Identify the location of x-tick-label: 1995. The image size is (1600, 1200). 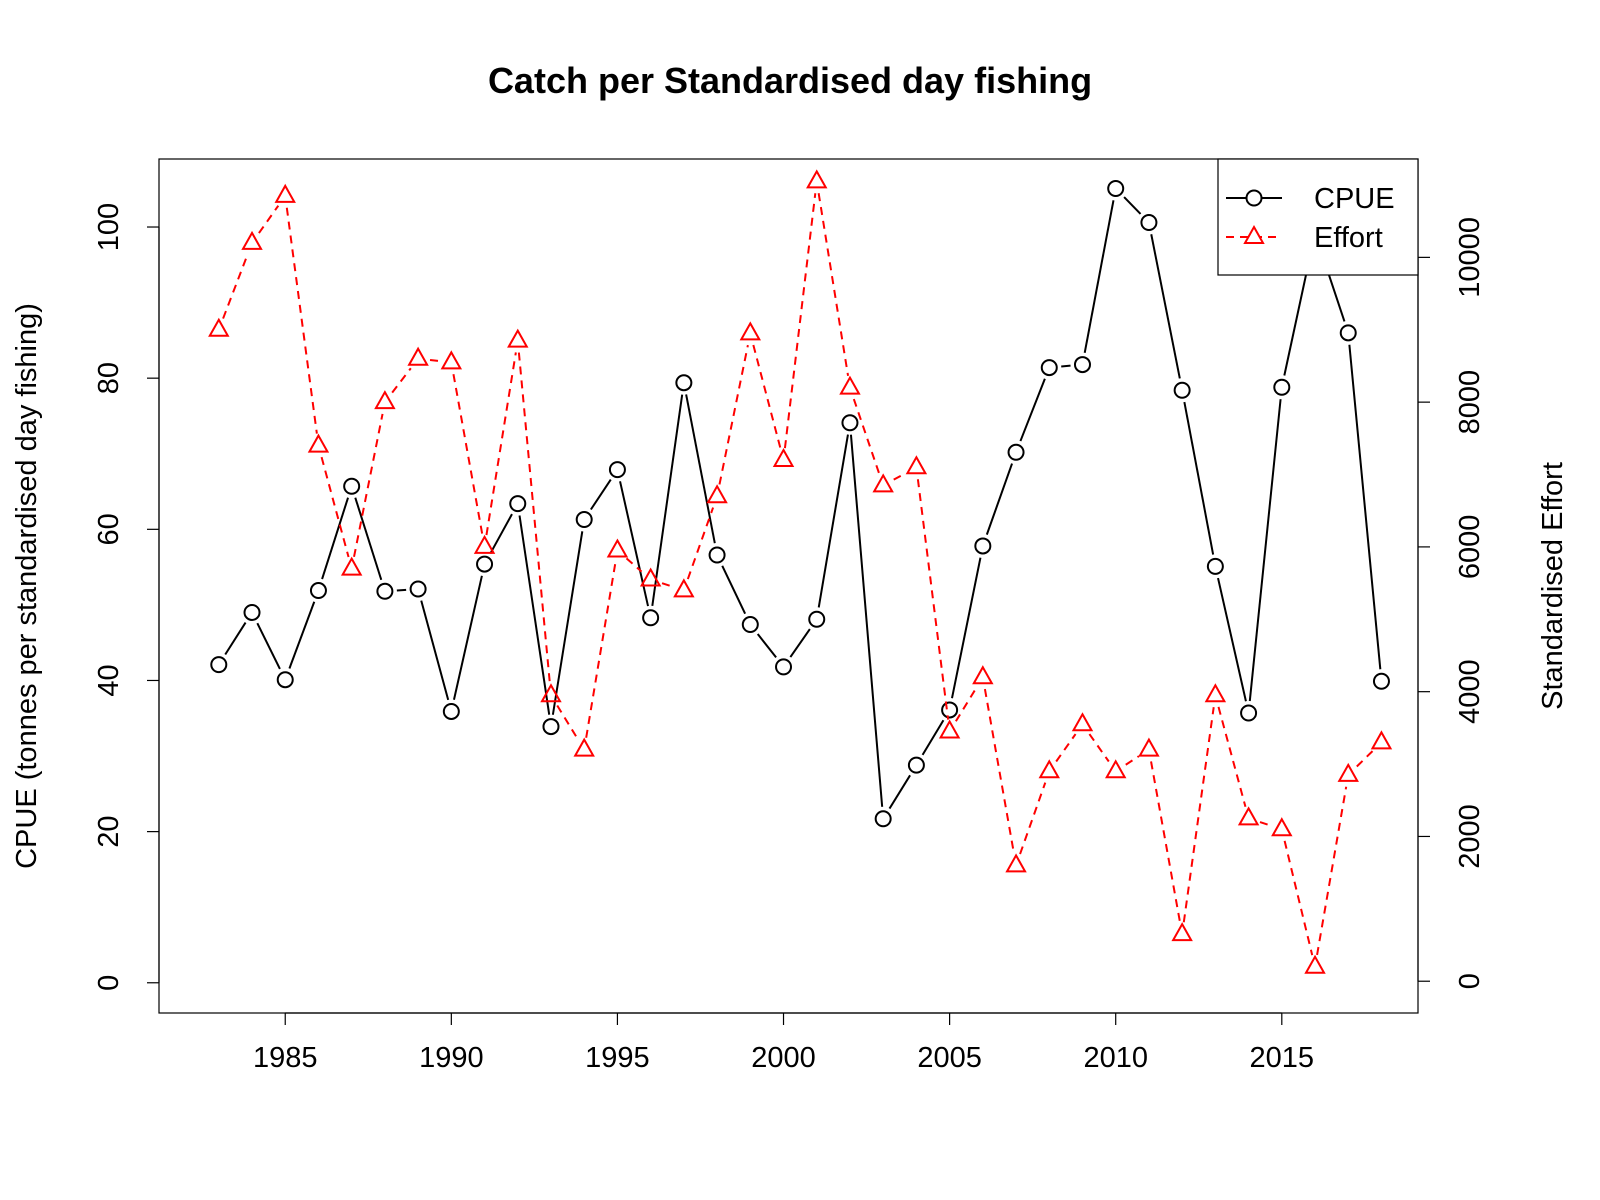
(617, 1058).